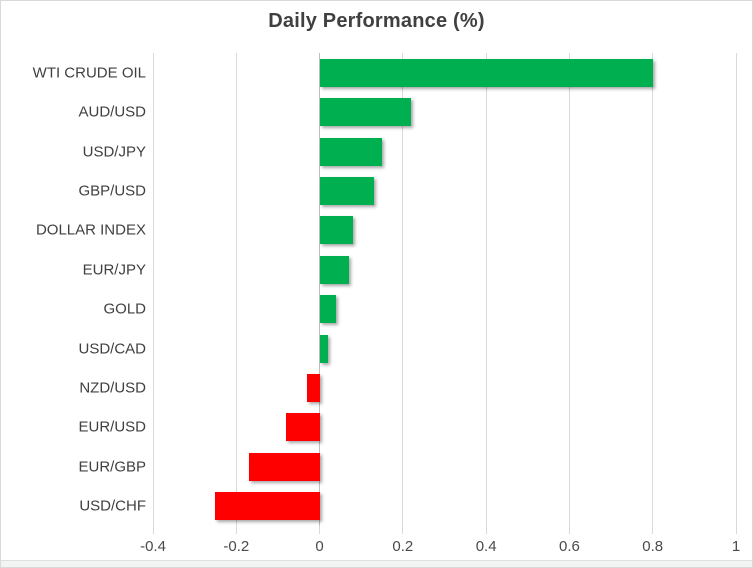 Image resolution: width=753 pixels, height=568 pixels. What do you see at coordinates (112, 112) in the screenshot?
I see `category-label: AUD/USD` at bounding box center [112, 112].